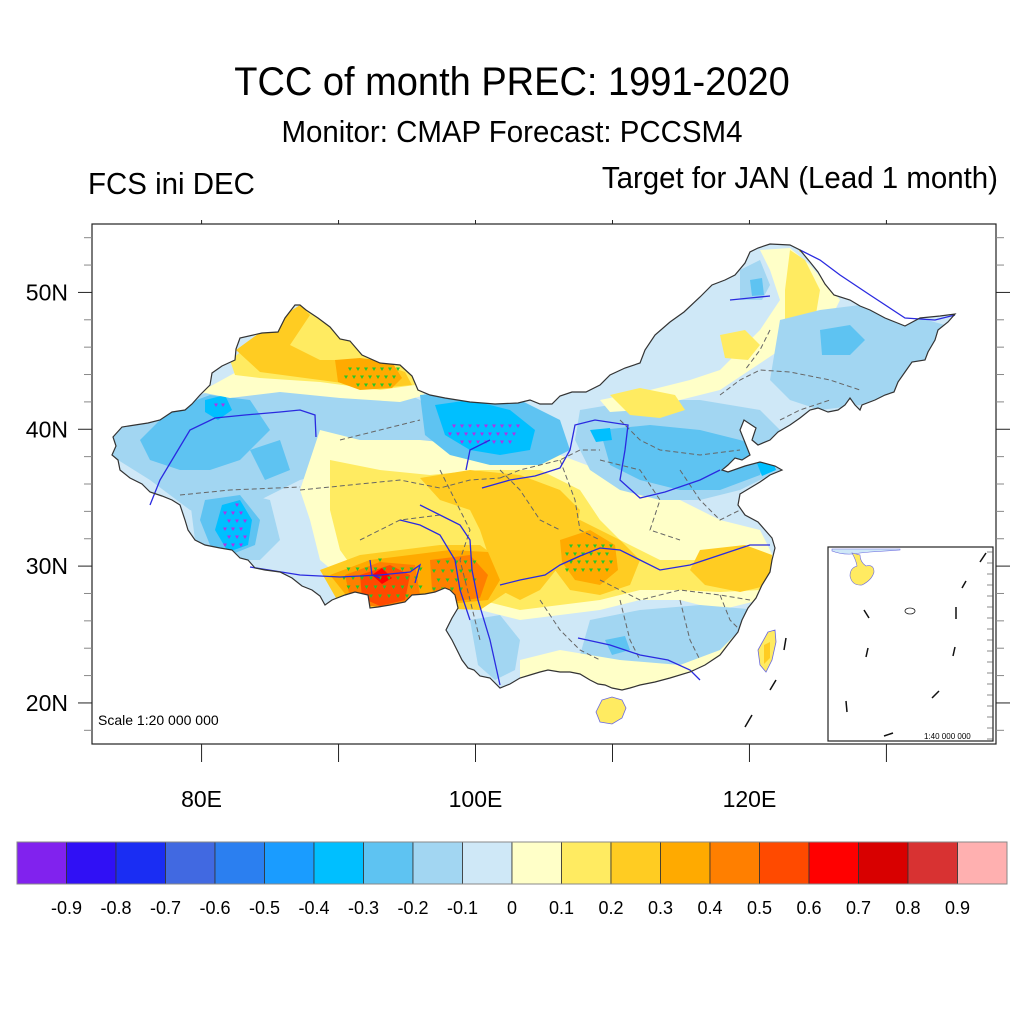 This screenshot has height=1024, width=1024. I want to click on inset-scale-label: 1:40 000 000, so click(947, 736).